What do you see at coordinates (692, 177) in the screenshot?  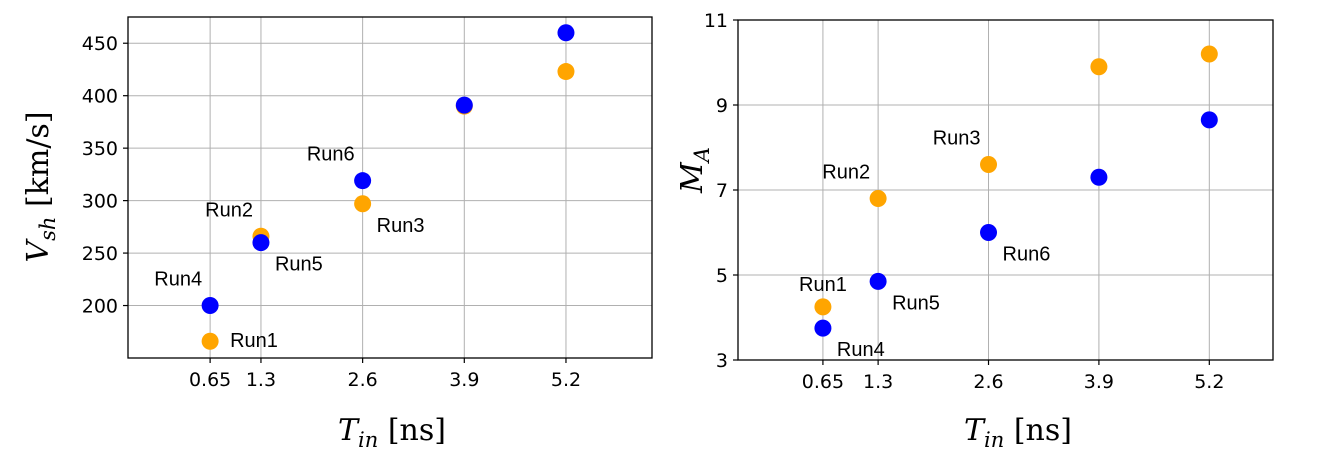 I see `y-axis-label-symbol: M` at bounding box center [692, 177].